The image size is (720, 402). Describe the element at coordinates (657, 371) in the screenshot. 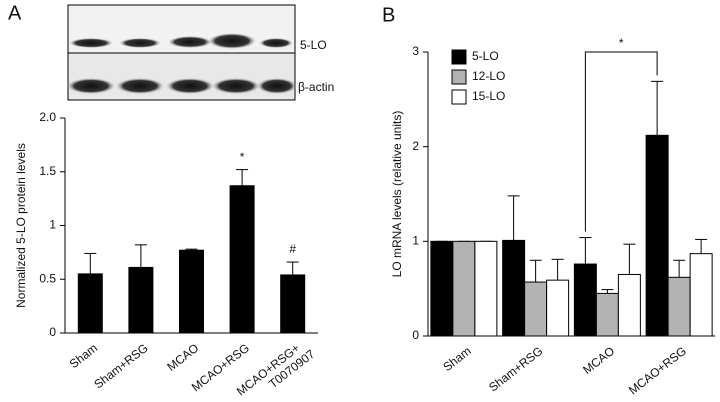

I see `x-tick-label: MCAO+RSG` at that location.